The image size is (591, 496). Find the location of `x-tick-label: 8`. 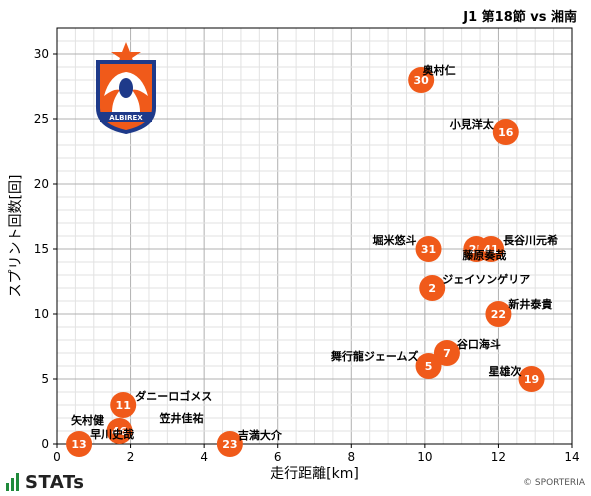

x-tick-label: 8 is located at coordinates (351, 457).